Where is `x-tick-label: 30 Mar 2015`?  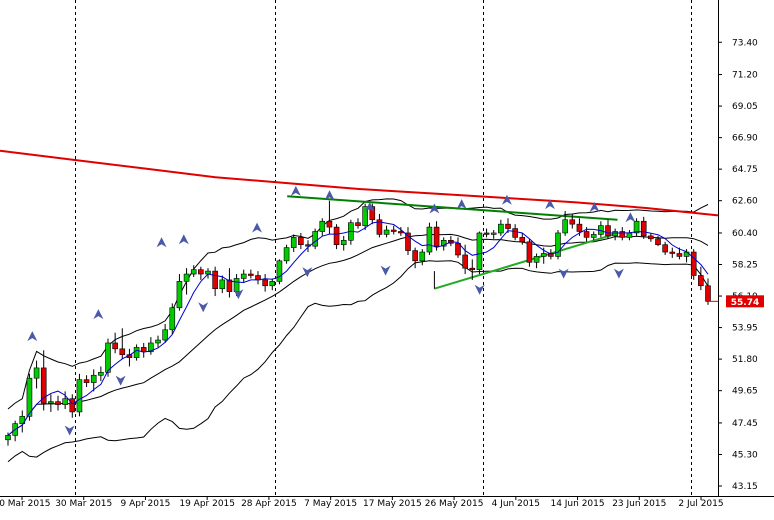
x-tick-label: 30 Mar 2015 is located at coordinates (83, 504).